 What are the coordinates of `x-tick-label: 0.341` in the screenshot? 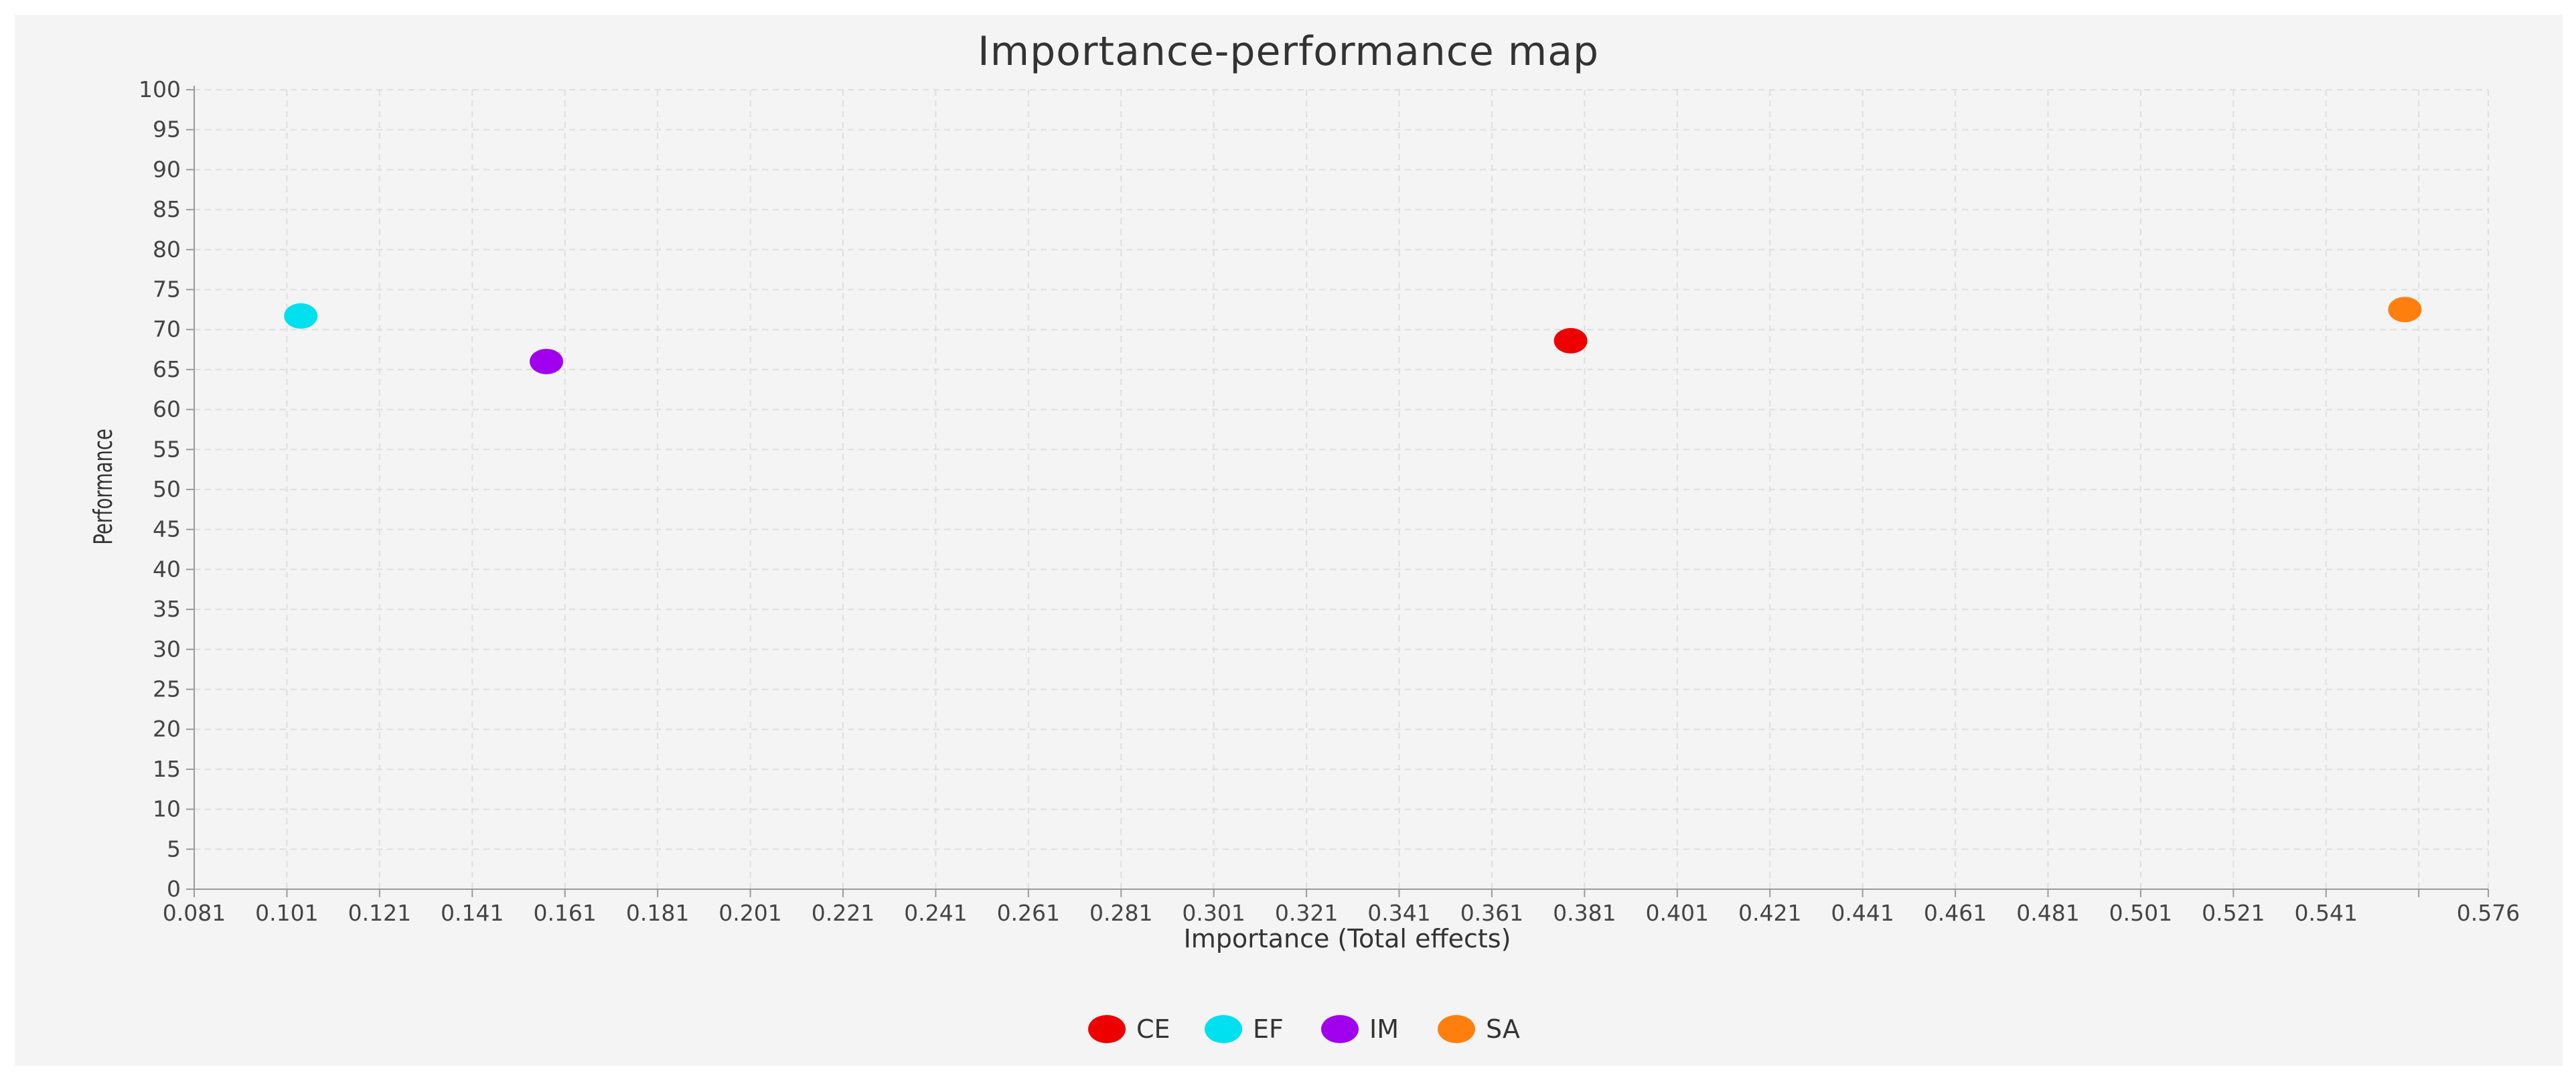 It's located at (1398, 913).